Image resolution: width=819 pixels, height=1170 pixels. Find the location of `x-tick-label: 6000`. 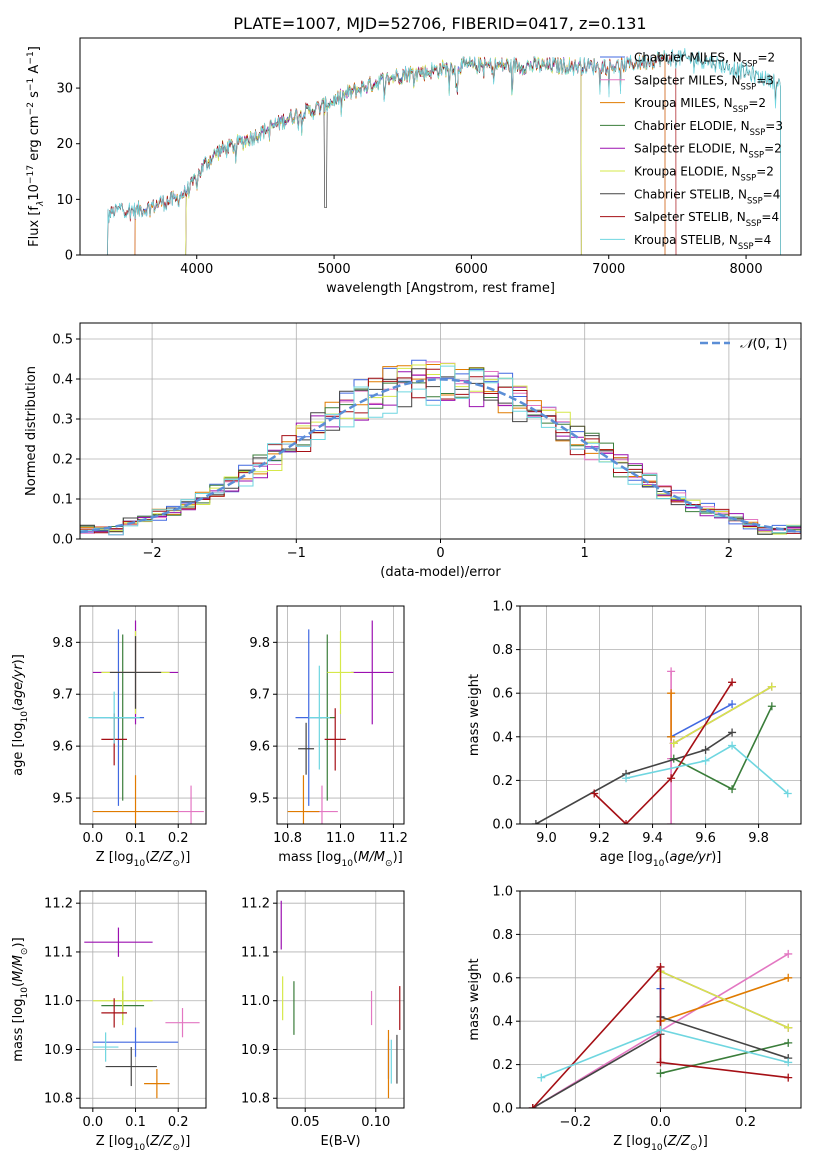

x-tick-label: 6000 is located at coordinates (471, 269).